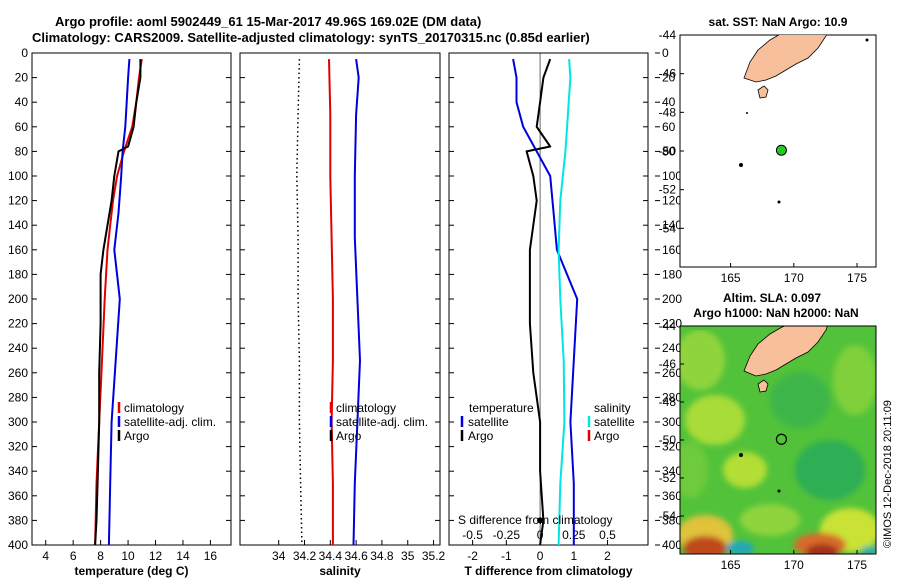 The height and width of the screenshot is (580, 900). Describe the element at coordinates (564, 302) in the screenshot. I see `difference-series-satellite-salinity` at that location.